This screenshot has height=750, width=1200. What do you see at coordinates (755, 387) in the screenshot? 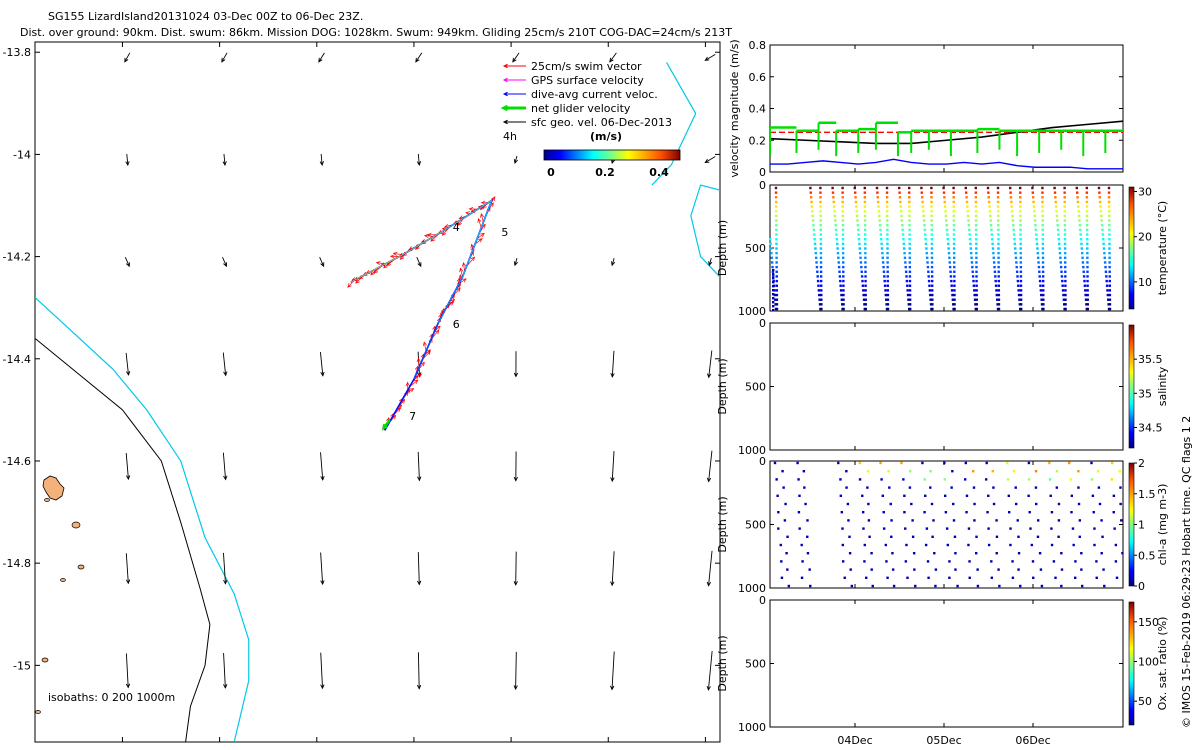
I see `ytick-label: 500` at bounding box center [755, 387].